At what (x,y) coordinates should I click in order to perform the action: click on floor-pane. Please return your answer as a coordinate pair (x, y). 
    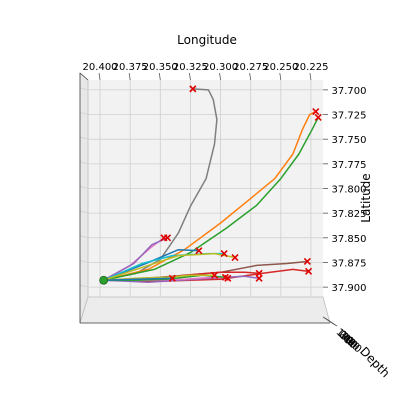
    Looking at the image, I should click on (205, 310).